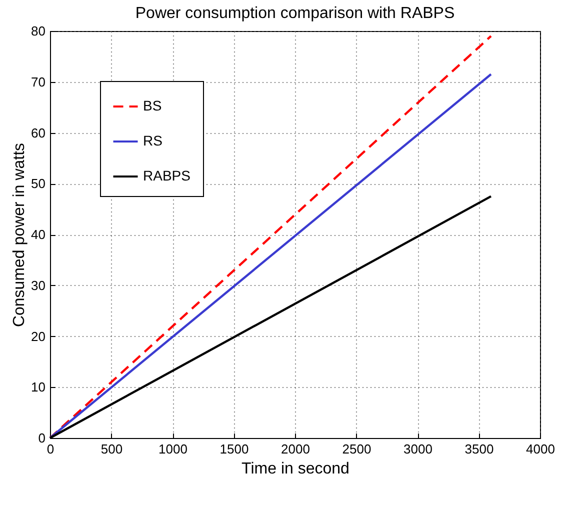 This screenshot has width=578, height=506. I want to click on y-tick-label: 50, so click(38, 184).